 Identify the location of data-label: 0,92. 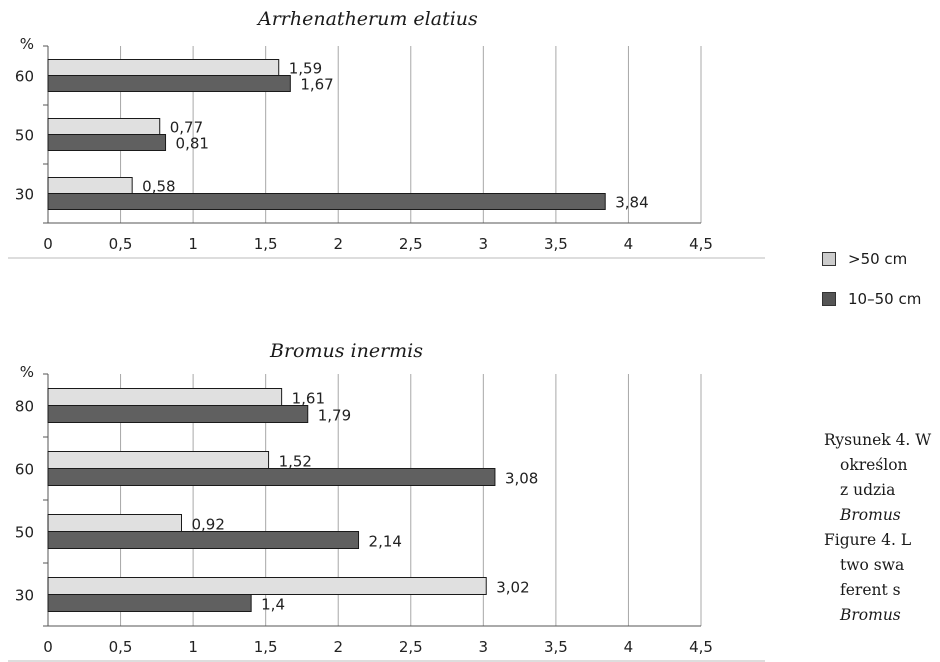
(208, 525).